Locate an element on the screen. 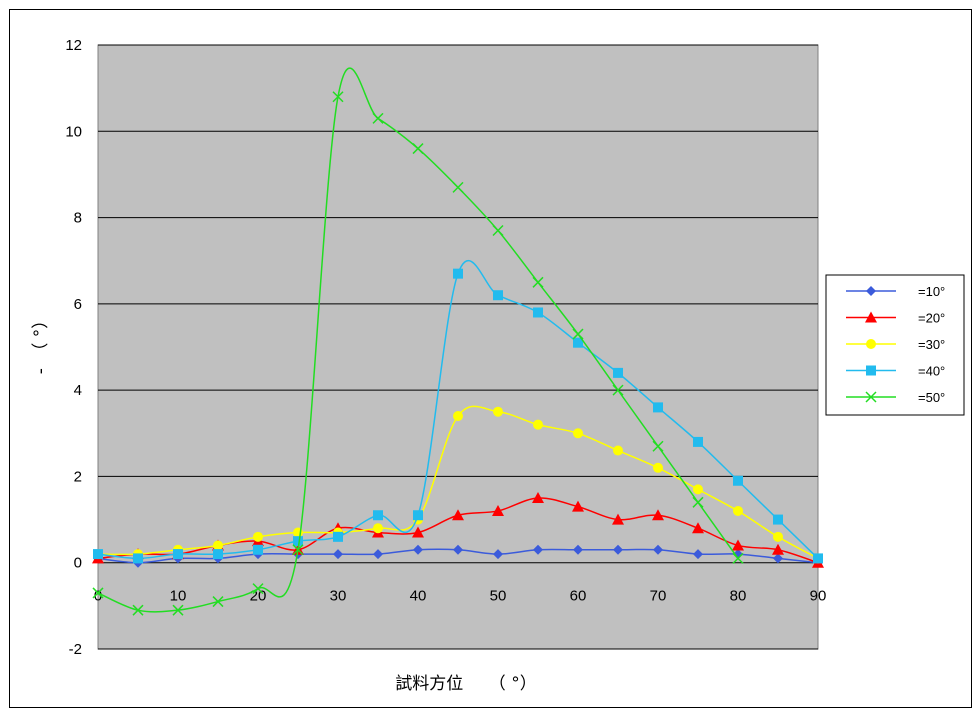 The width and height of the screenshot is (973, 709). y-tick-label: 0 is located at coordinates (78, 563).